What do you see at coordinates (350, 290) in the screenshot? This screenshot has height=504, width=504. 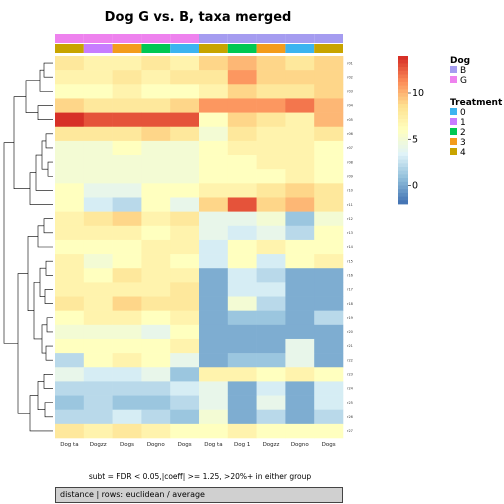 I see `row-label: r17` at bounding box center [350, 290].